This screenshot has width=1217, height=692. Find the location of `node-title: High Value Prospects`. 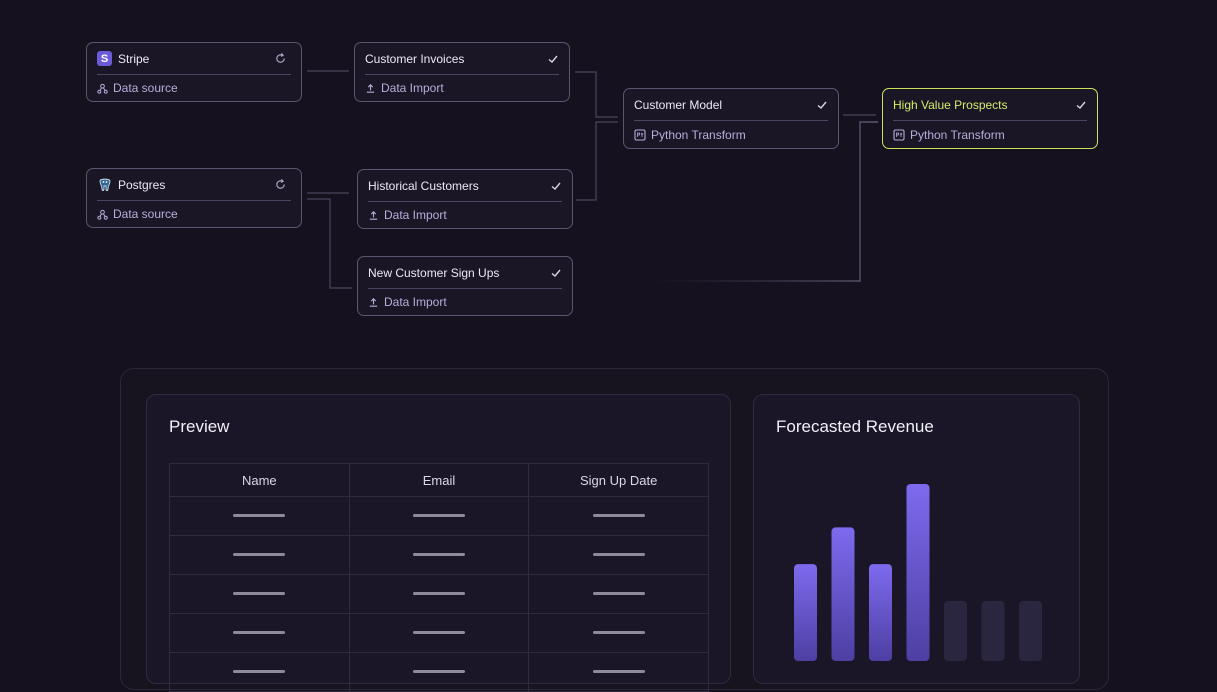

node-title: High Value Prospects is located at coordinates (950, 104).